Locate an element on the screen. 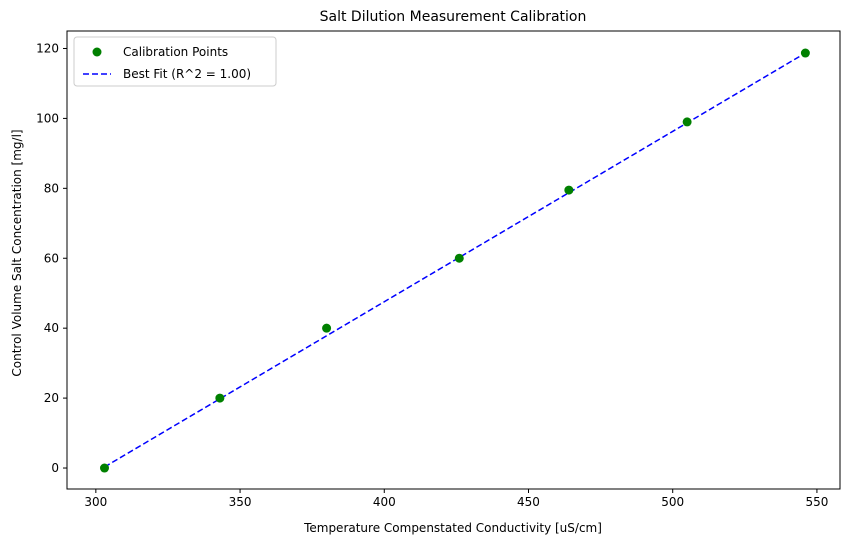 Image resolution: width=850 pixels, height=545 pixels. x-tick-label: 550 is located at coordinates (816, 502).